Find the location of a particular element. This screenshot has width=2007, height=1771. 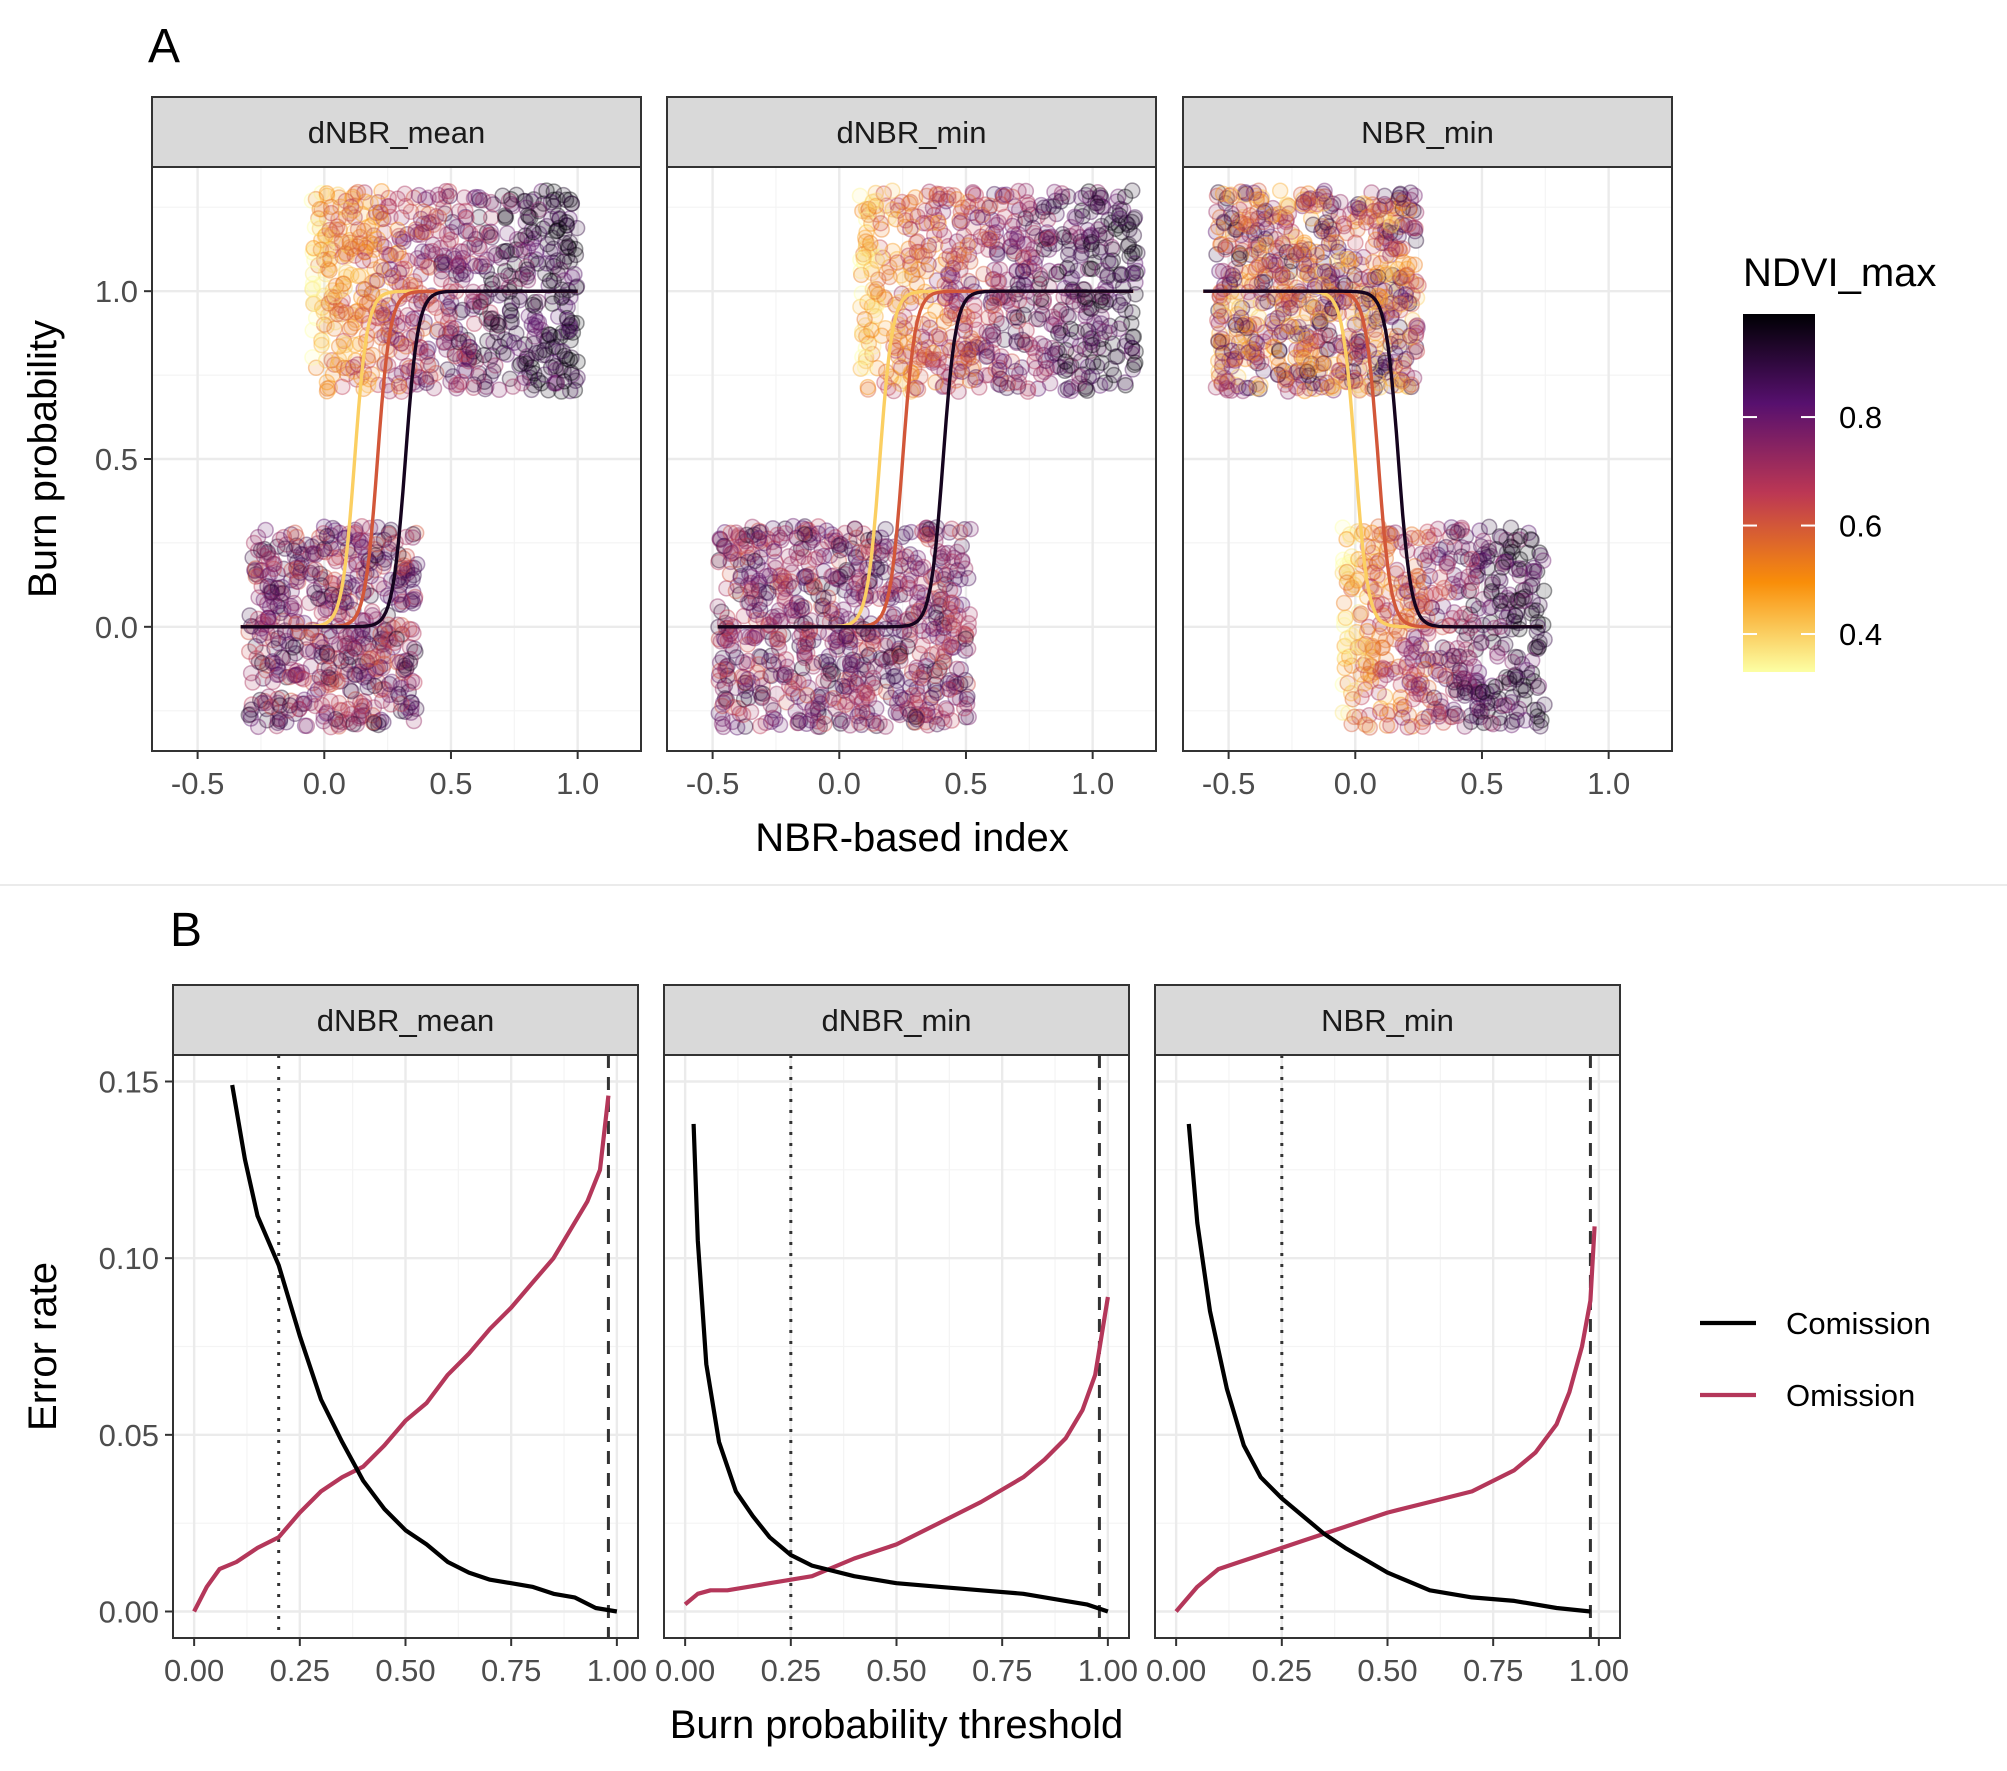

x-tick-label: 1.0 is located at coordinates (1092, 783).